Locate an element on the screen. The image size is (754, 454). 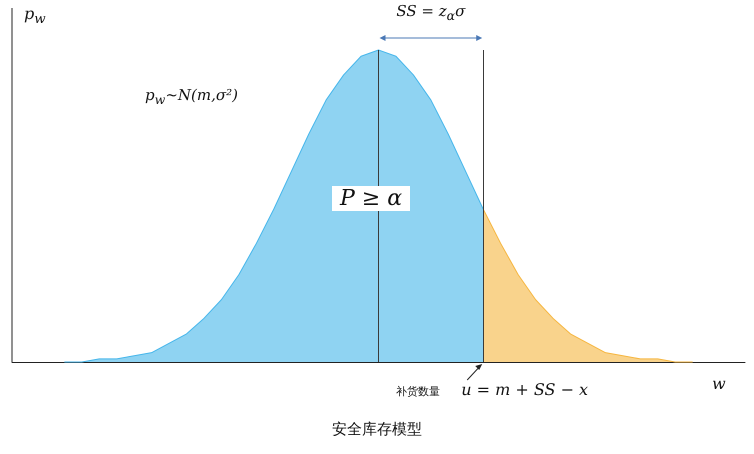
text: 安全库存模型 is located at coordinates (377, 429).